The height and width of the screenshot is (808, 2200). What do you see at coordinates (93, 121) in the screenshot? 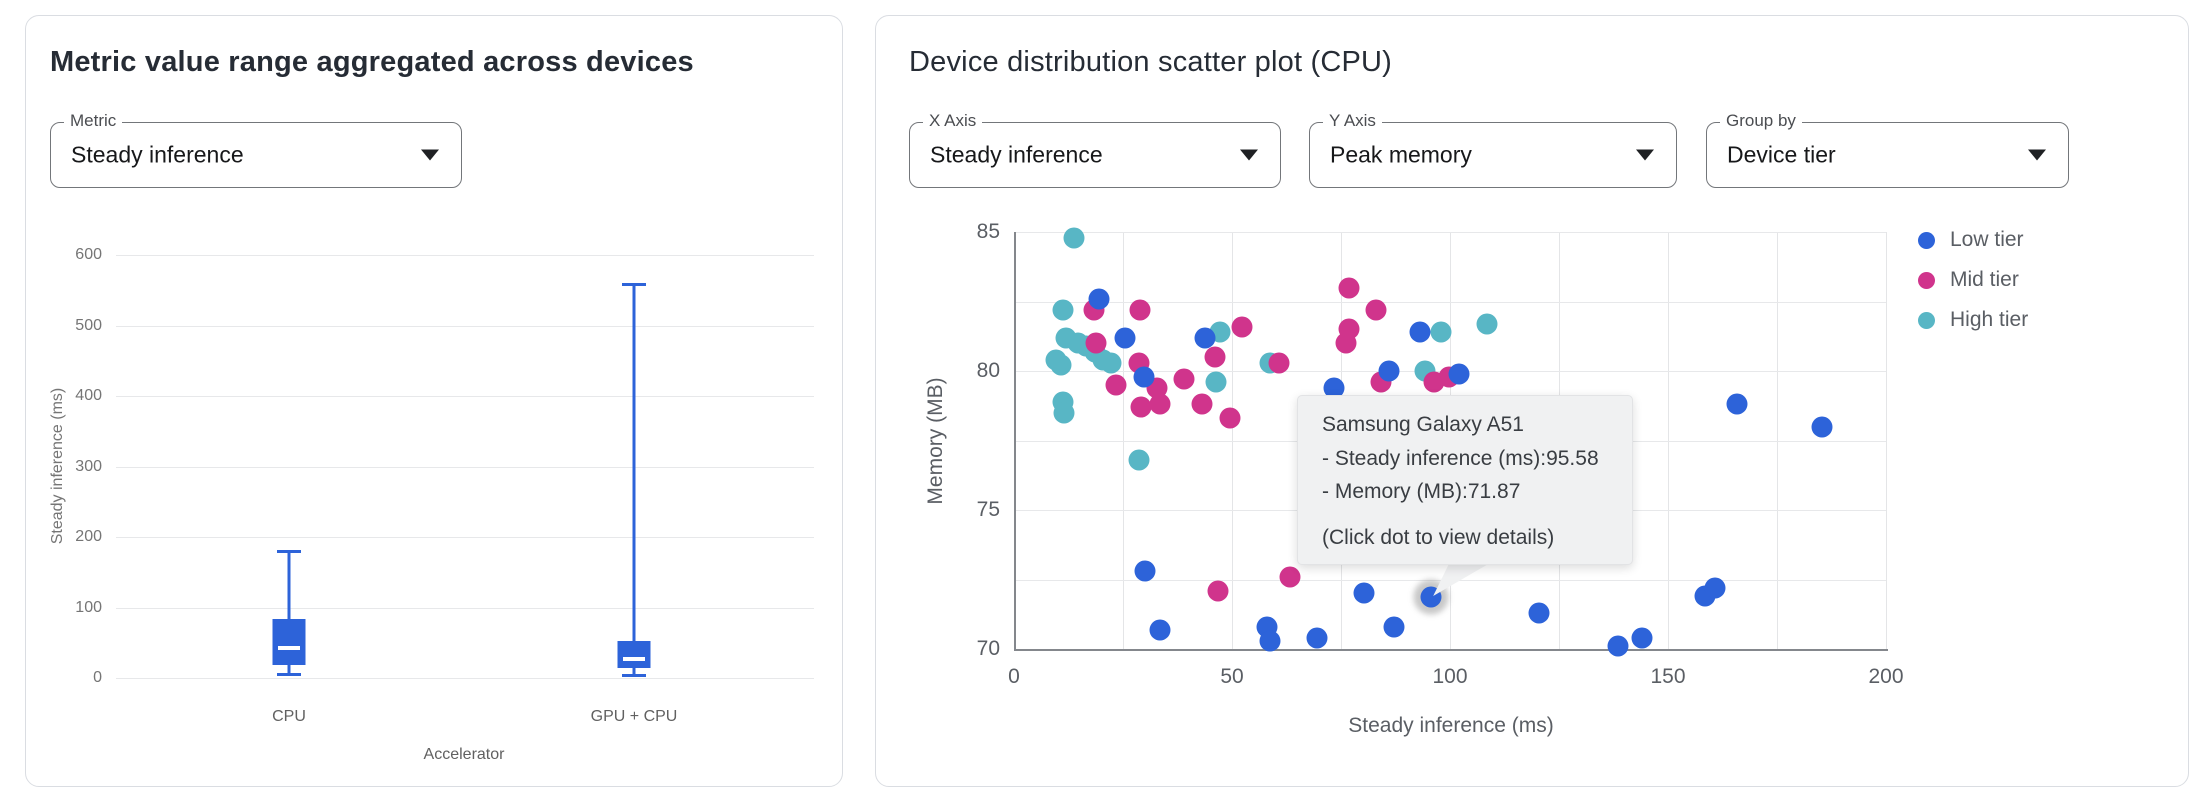
I see `metric-select-label: Metric` at bounding box center [93, 121].